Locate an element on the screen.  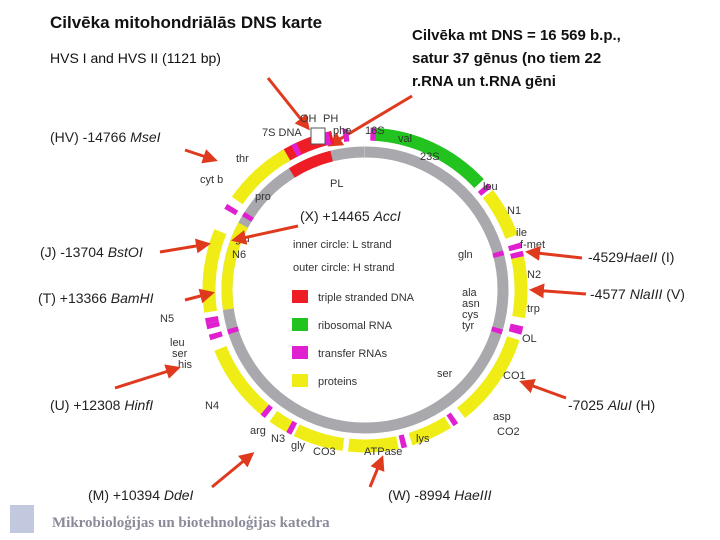
gene-label: PH is located at coordinates (330, 119).